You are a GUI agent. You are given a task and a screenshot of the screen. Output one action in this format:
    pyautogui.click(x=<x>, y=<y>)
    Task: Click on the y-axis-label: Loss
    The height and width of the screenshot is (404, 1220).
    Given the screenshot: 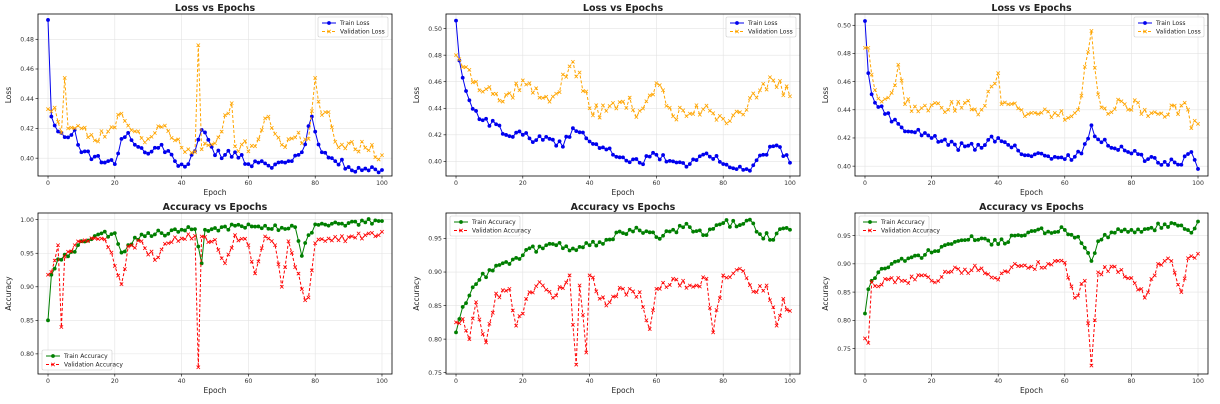 What is the action you would take?
    pyautogui.click(x=8, y=95)
    